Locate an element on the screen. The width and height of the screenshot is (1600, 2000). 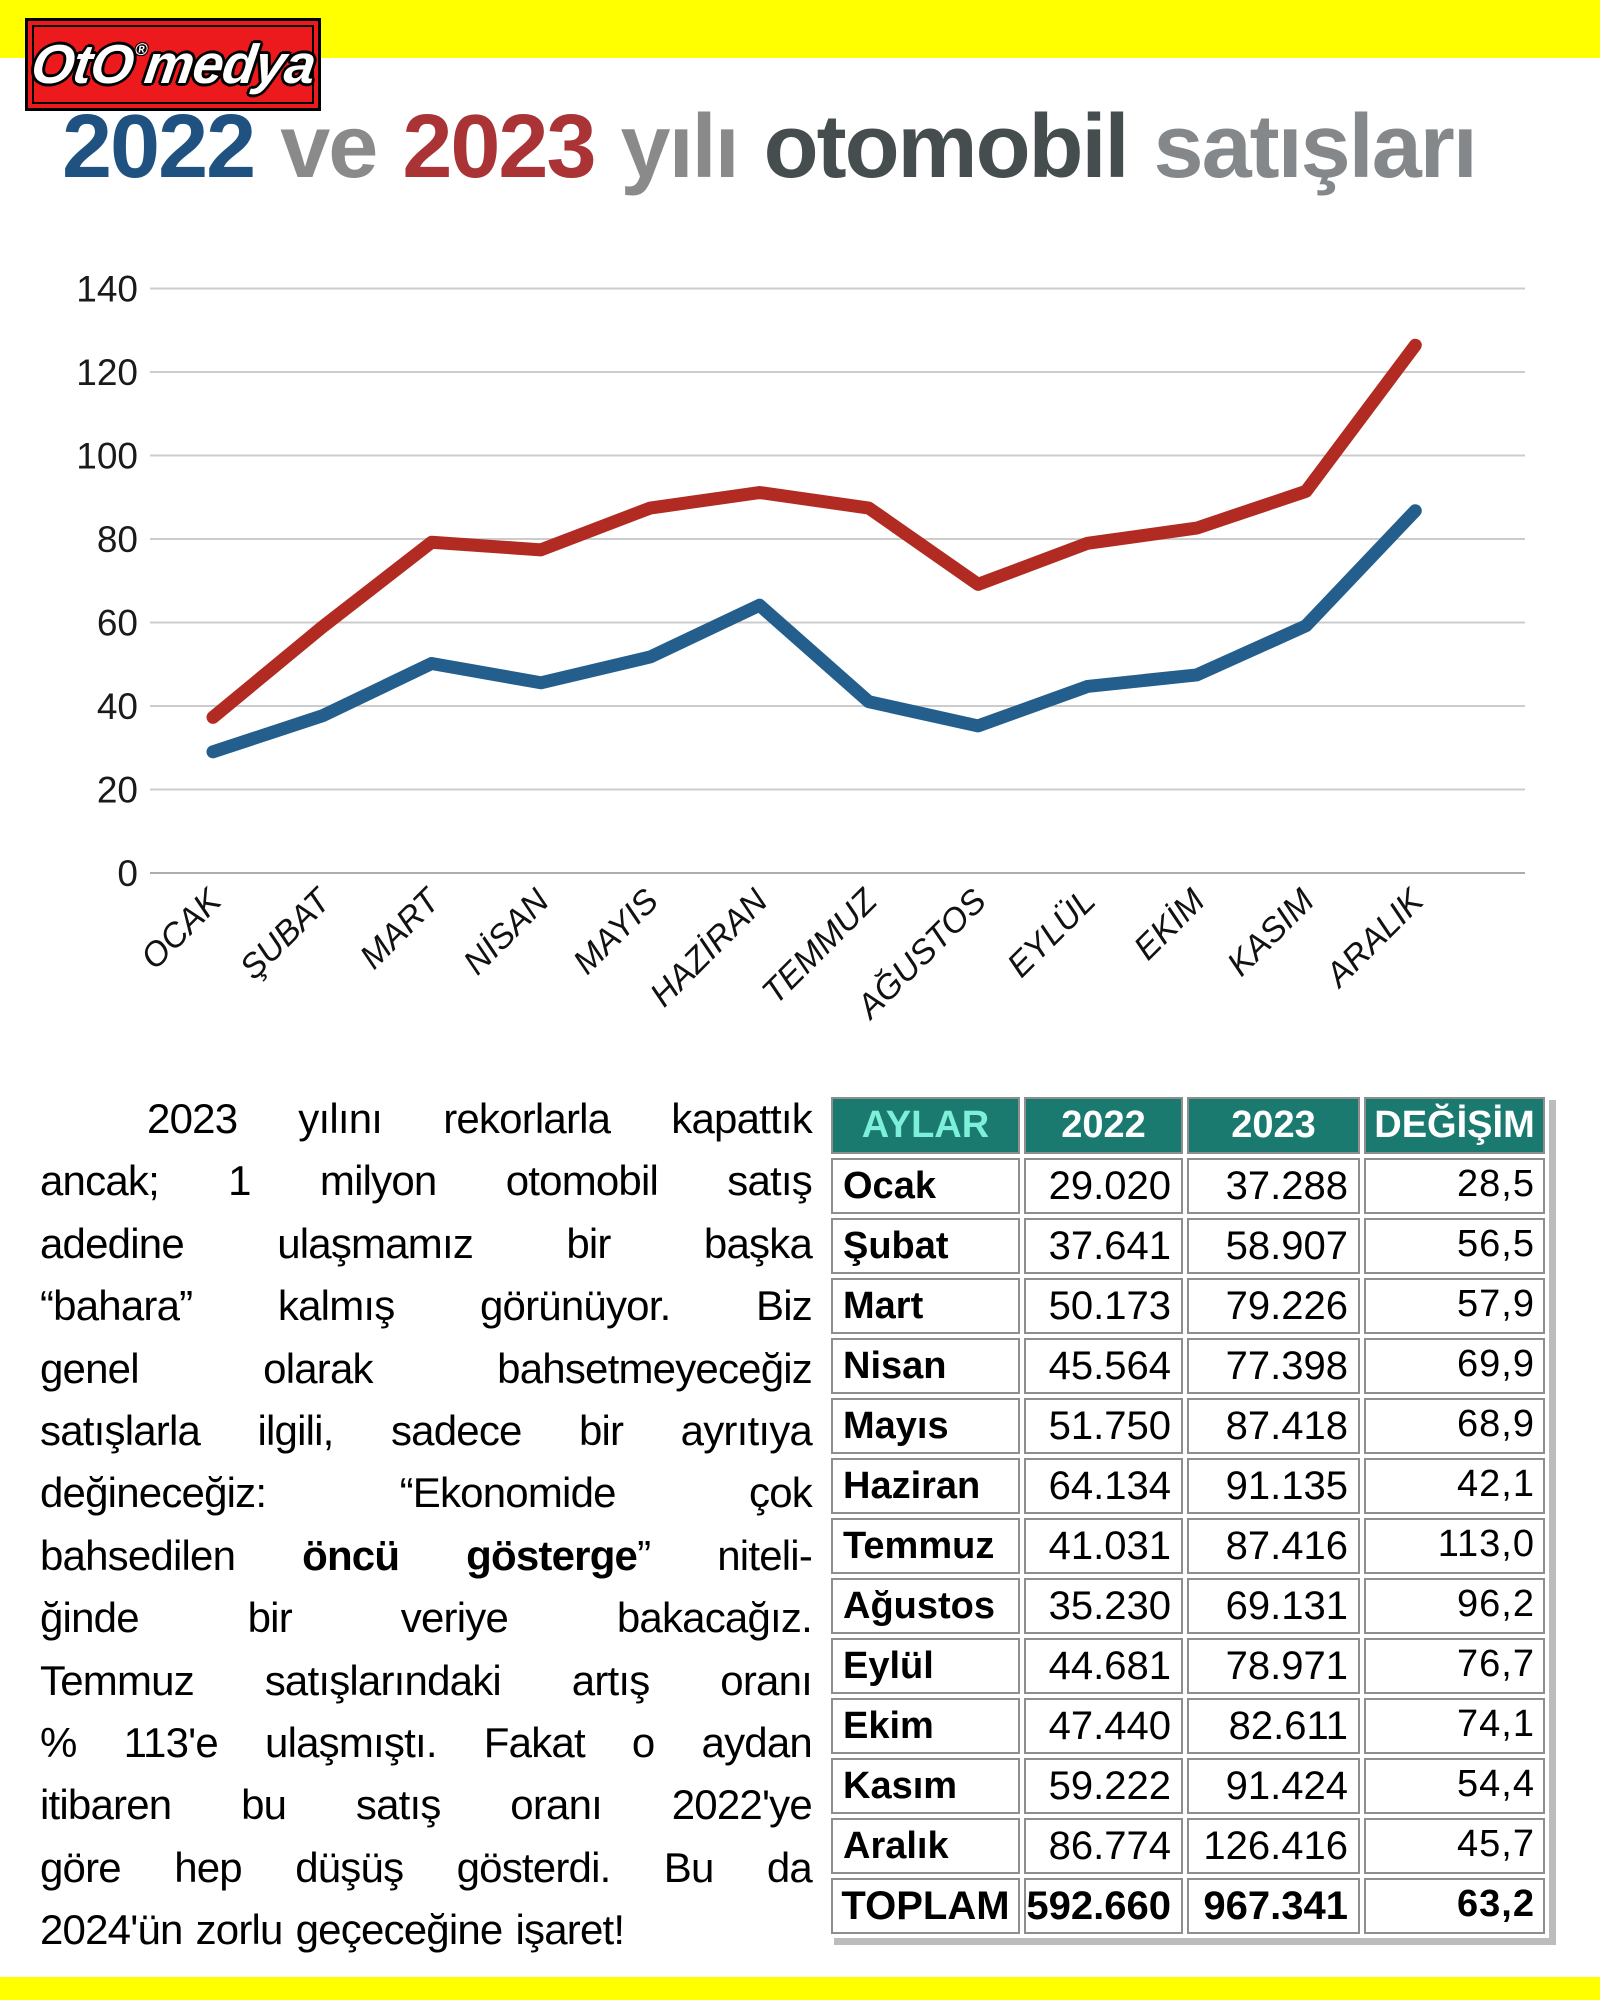
cell-y2022: 51.750 is located at coordinates (1103, 1426).